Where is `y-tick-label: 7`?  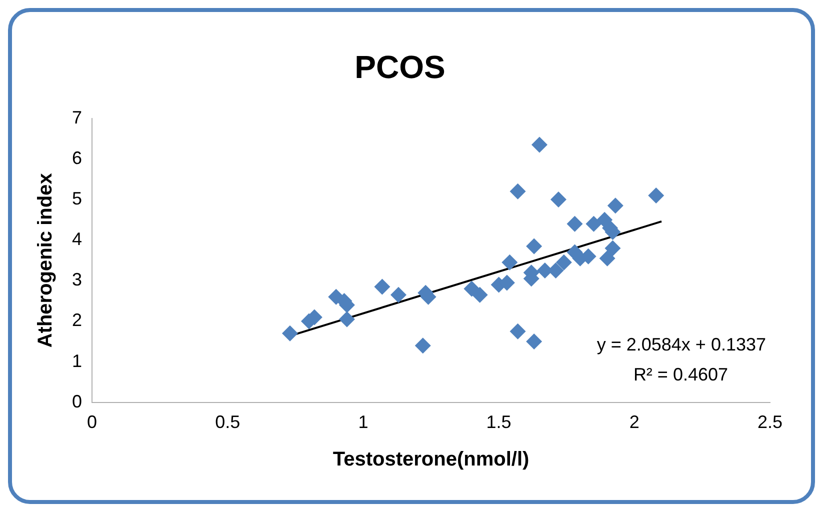 y-tick-label: 7 is located at coordinates (77, 117).